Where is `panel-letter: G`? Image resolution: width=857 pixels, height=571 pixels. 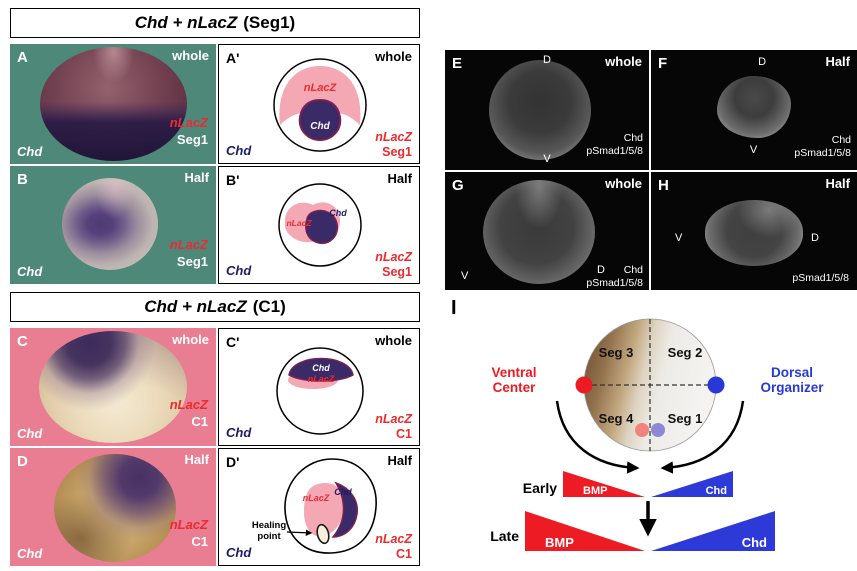 panel-letter: G is located at coordinates (458, 185).